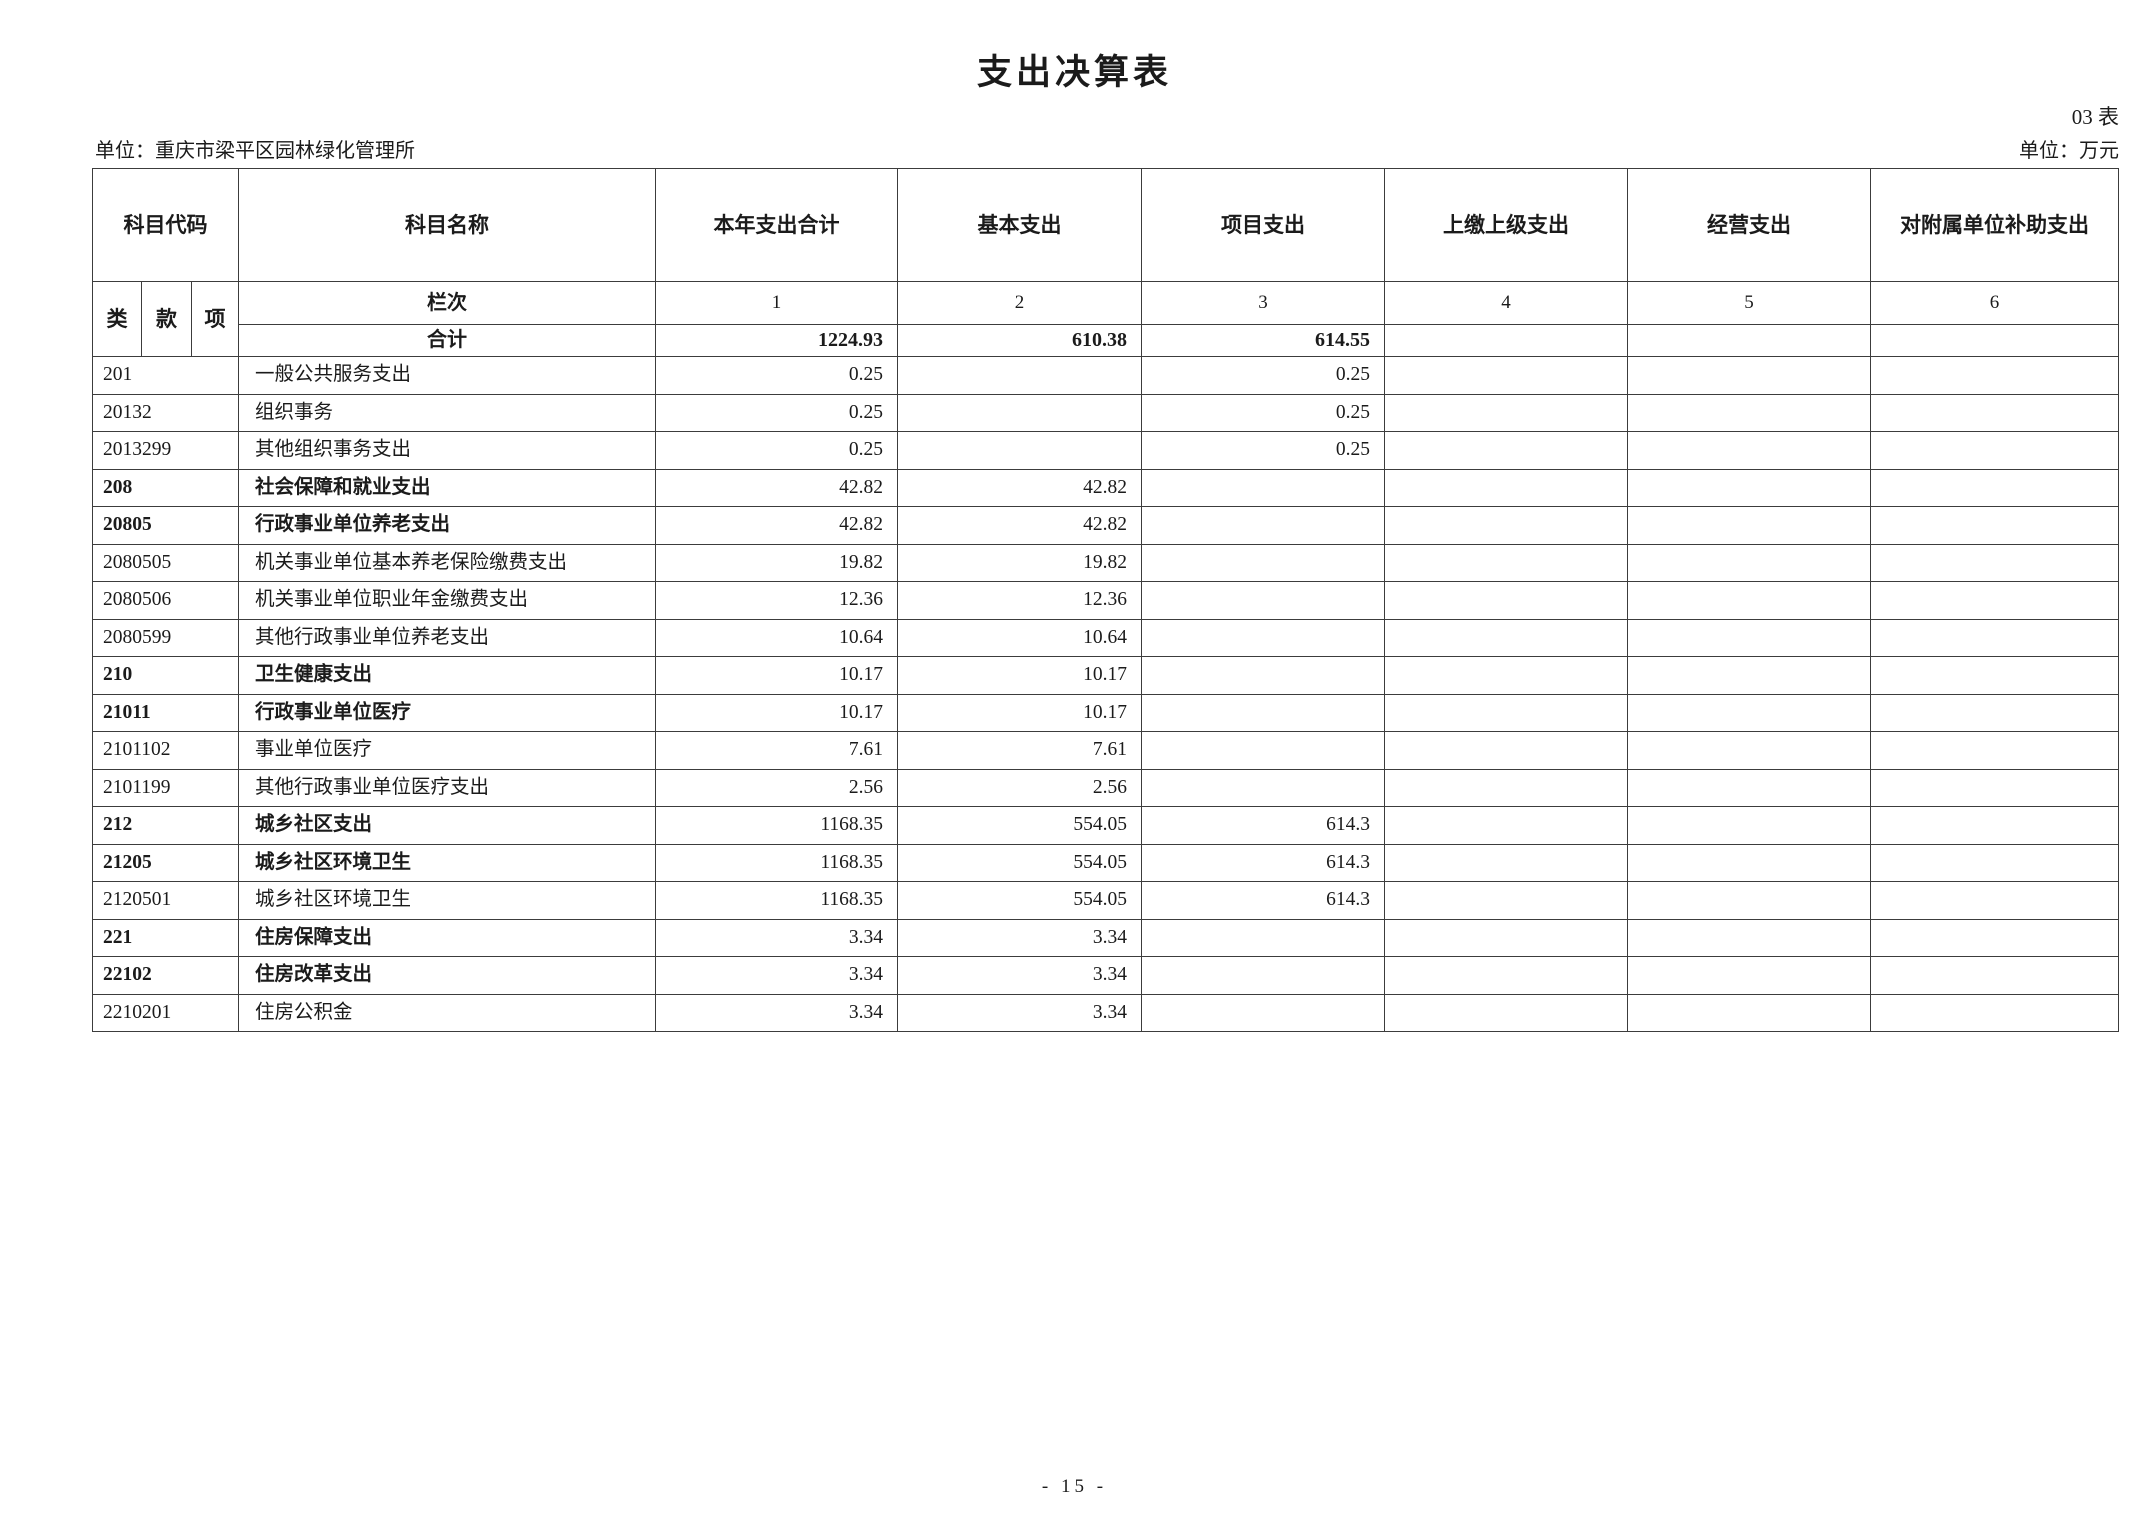  Describe the element at coordinates (1506, 225) in the screenshot. I see `header-upturned-expenditure: 上缴上级支出` at that location.